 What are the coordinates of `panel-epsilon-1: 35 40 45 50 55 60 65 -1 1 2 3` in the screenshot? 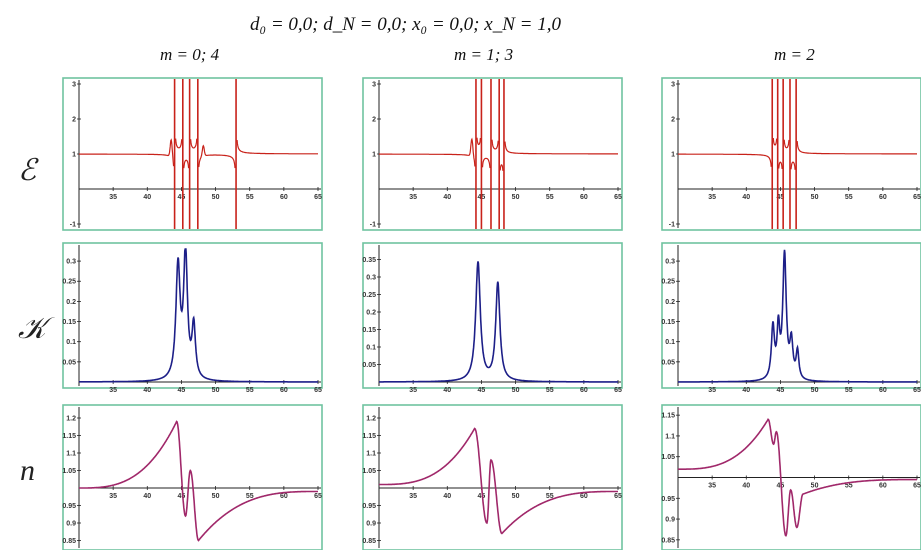 It's located at (192, 154).